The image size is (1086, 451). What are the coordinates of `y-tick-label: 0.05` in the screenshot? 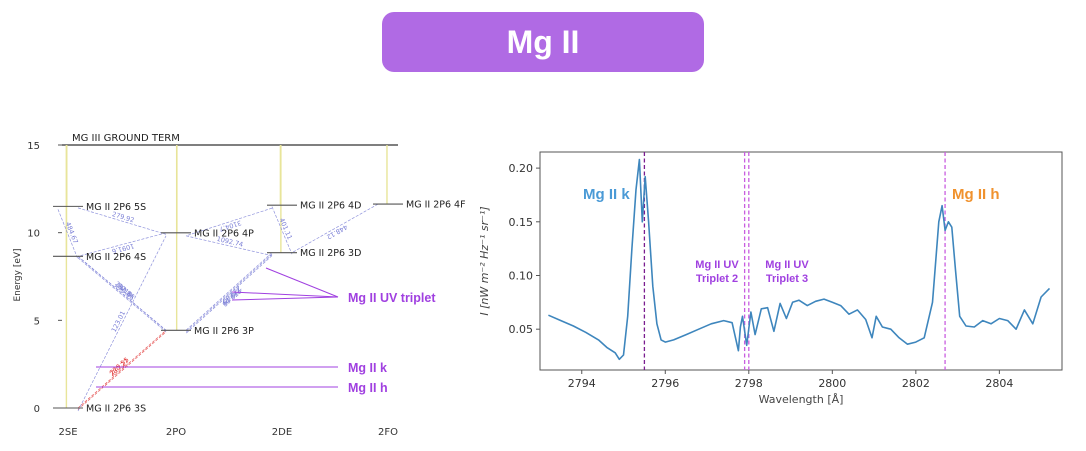 It's located at (521, 329).